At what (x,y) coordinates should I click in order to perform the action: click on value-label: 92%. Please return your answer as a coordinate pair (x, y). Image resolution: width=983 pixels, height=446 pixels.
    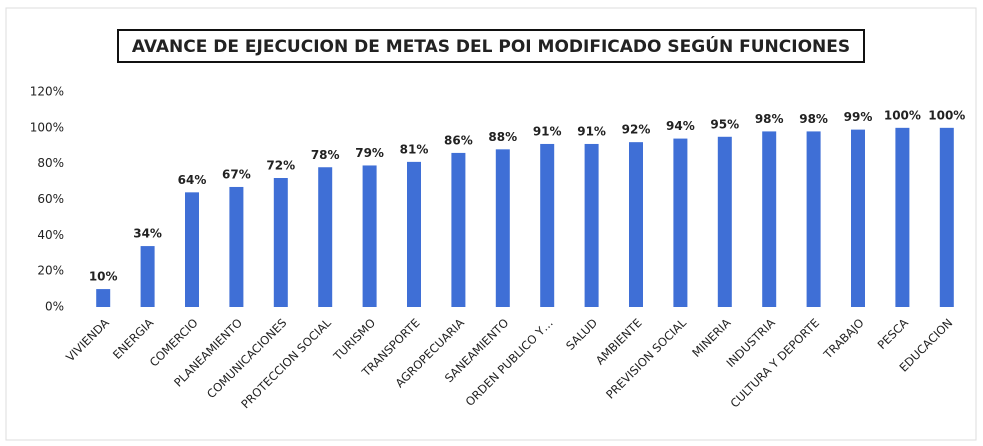
    Looking at the image, I should click on (636, 130).